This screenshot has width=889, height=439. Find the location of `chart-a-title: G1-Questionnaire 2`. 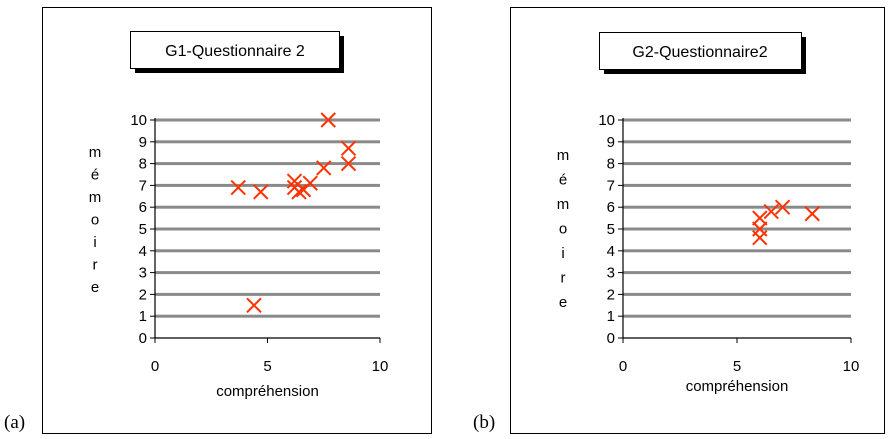

chart-a-title: G1-Questionnaire 2 is located at coordinates (235, 51).